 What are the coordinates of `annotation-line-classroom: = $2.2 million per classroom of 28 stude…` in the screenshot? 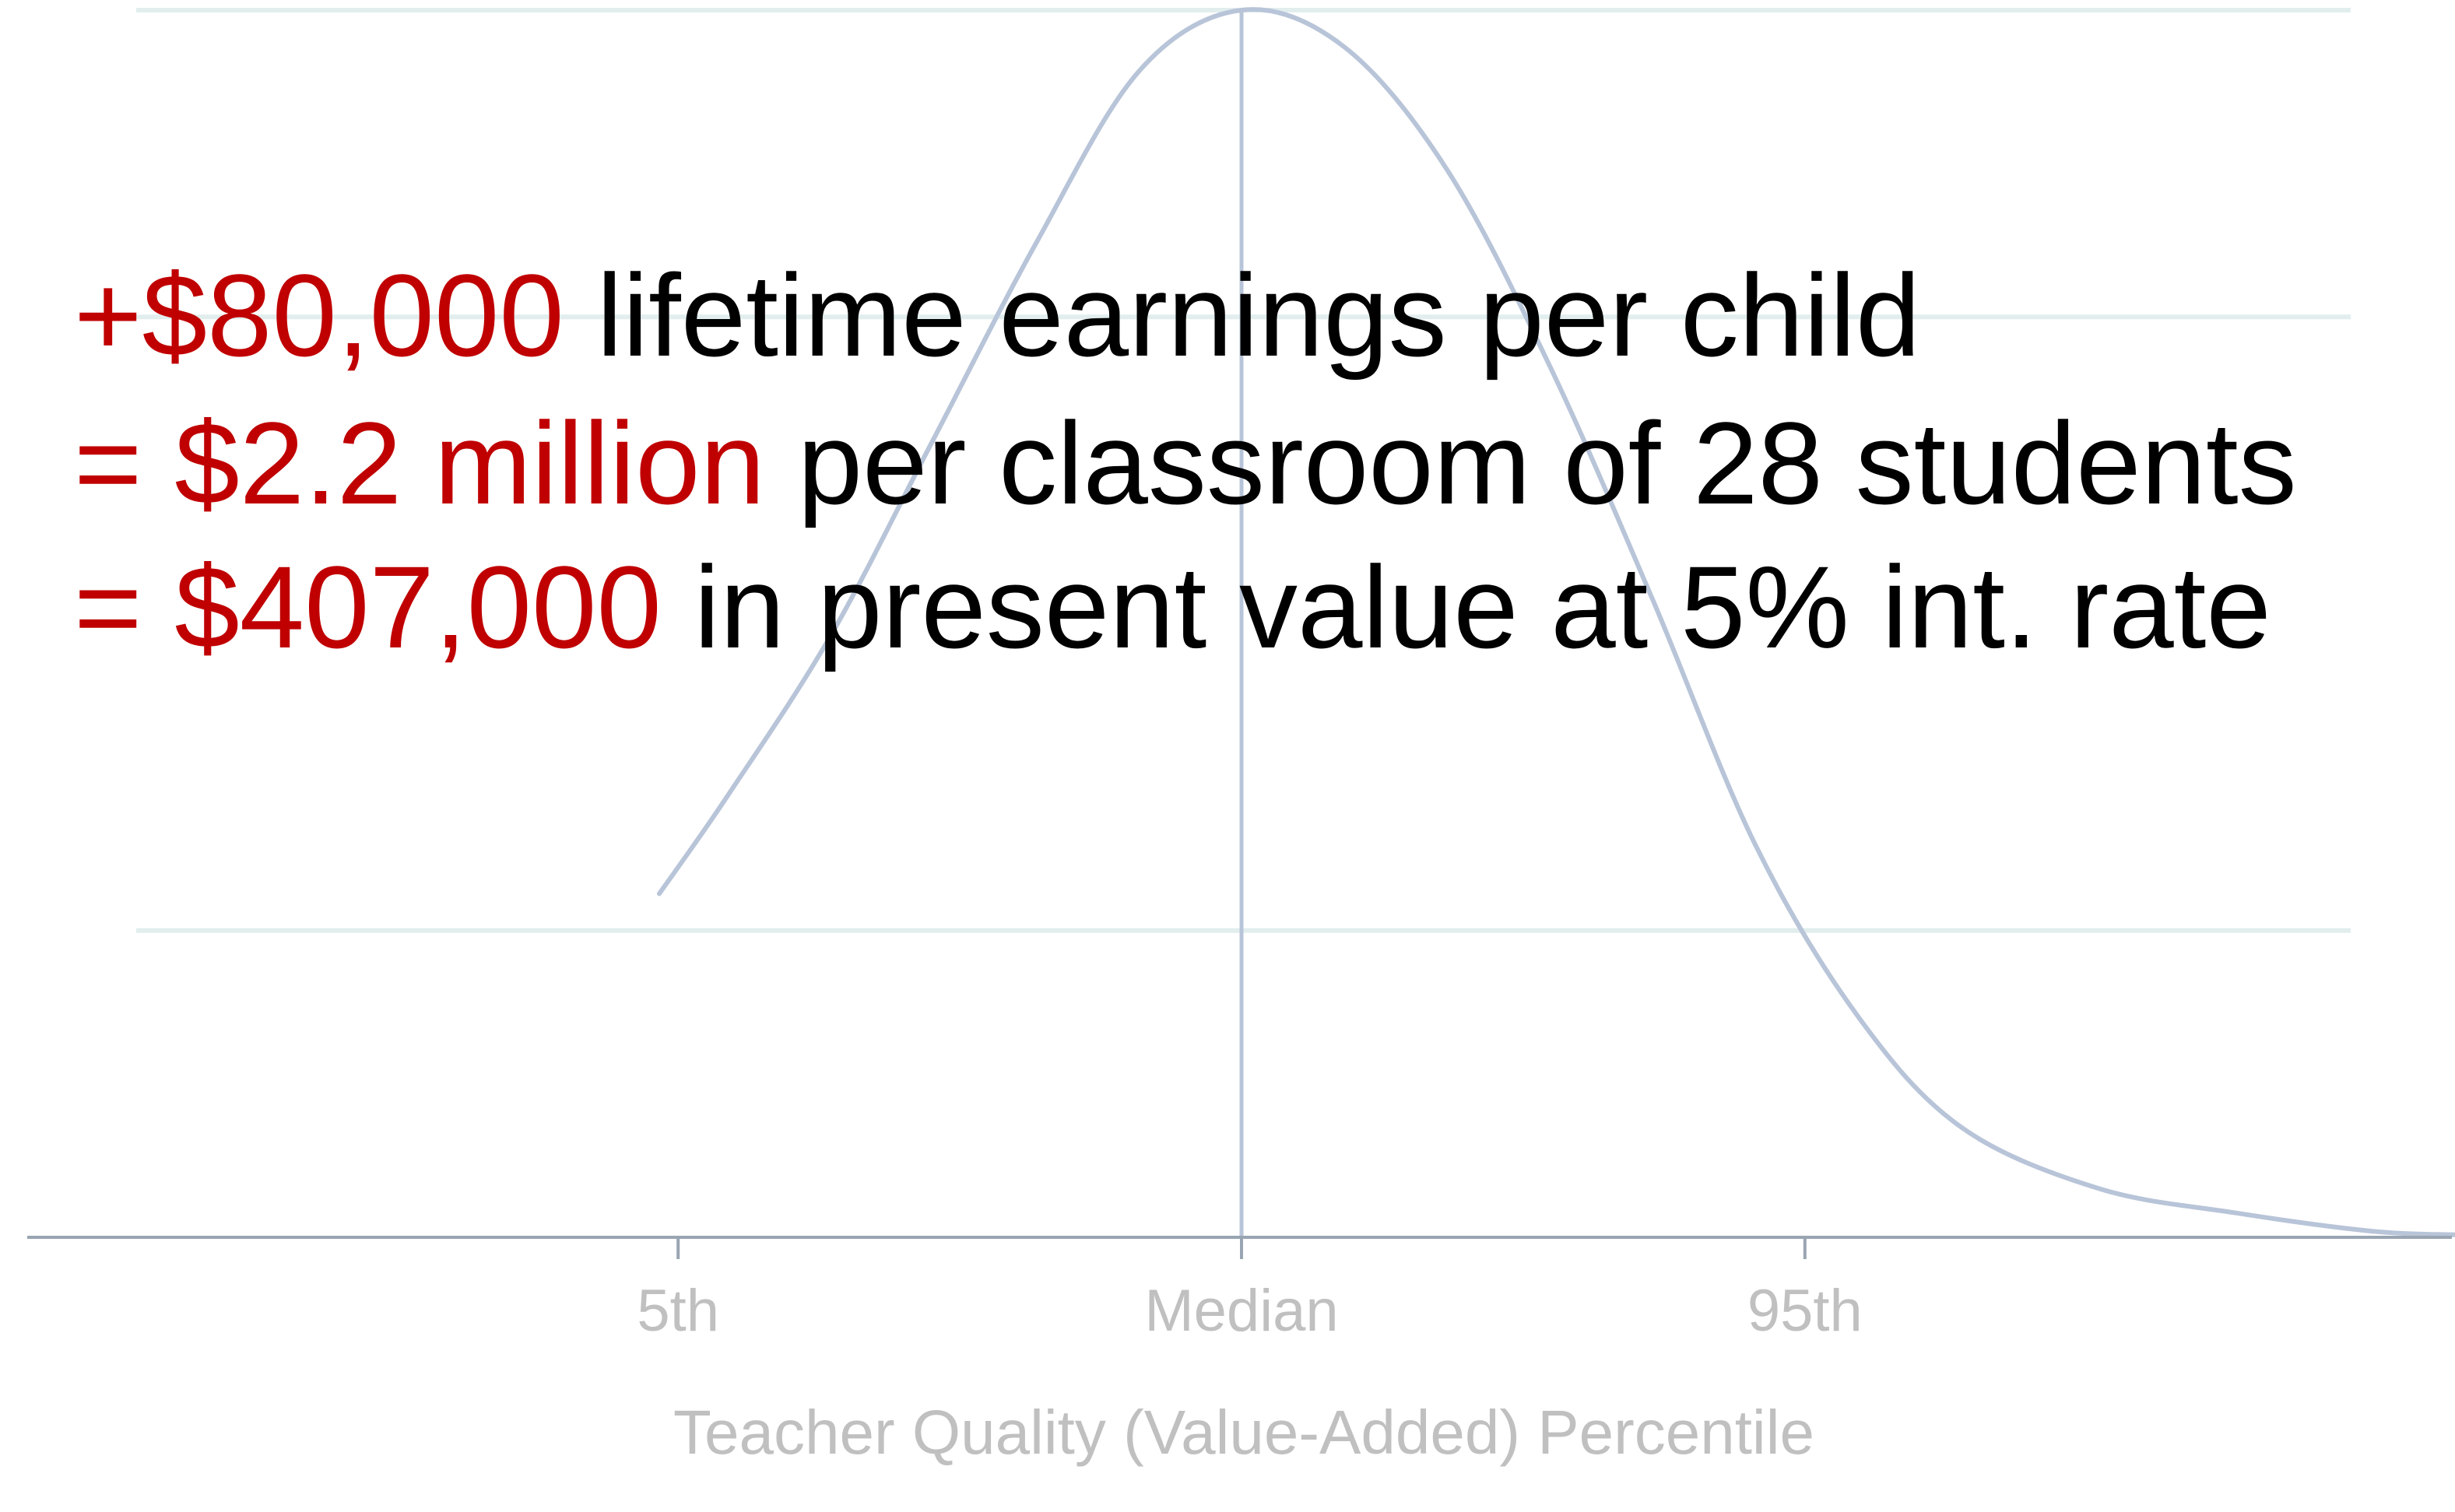 It's located at (1185, 463).